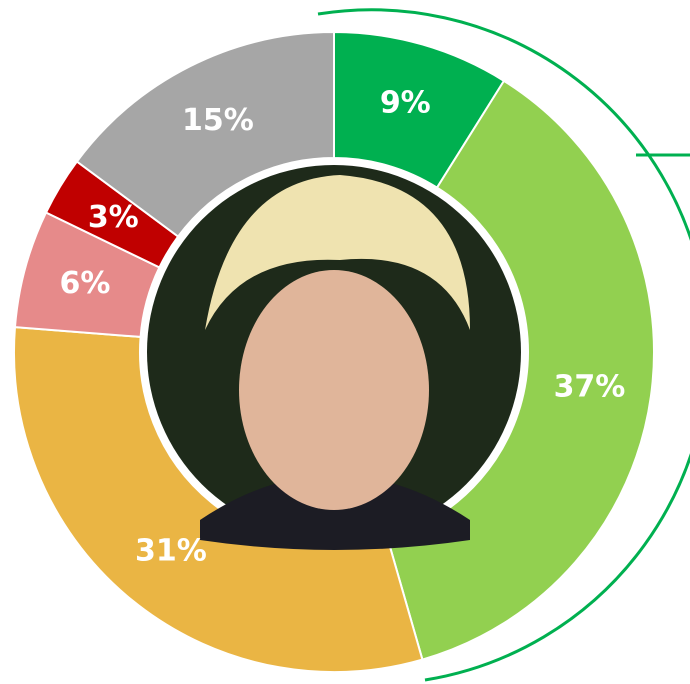 This screenshot has height=684, width=690. I want to click on value-label: 31%, so click(171, 550).